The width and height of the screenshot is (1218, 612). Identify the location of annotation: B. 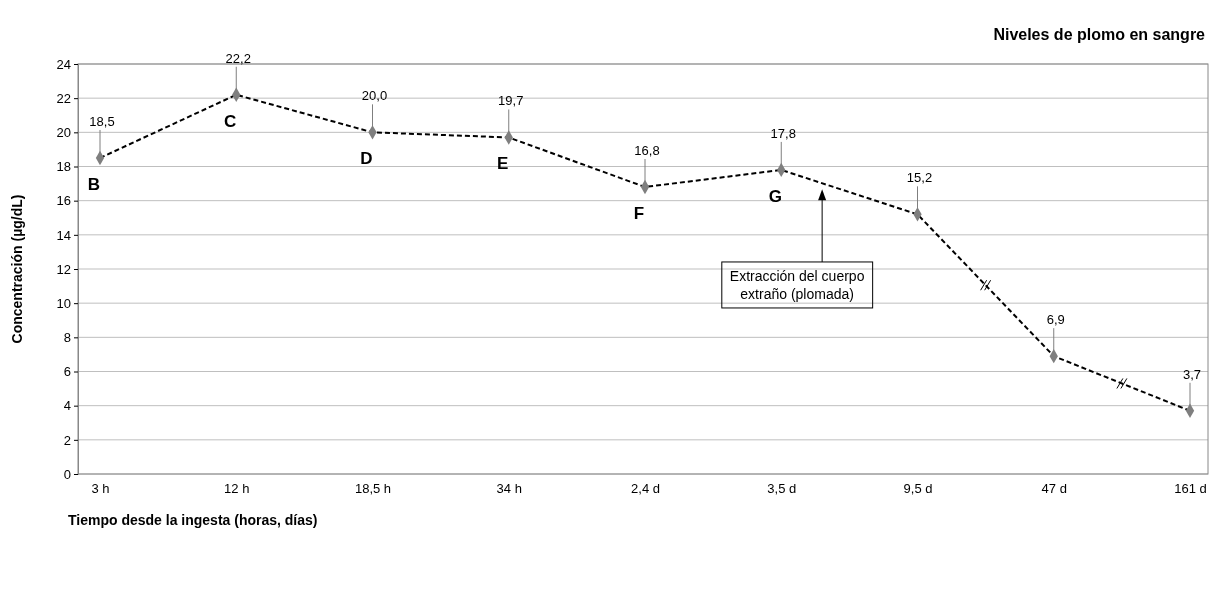
(94, 184).